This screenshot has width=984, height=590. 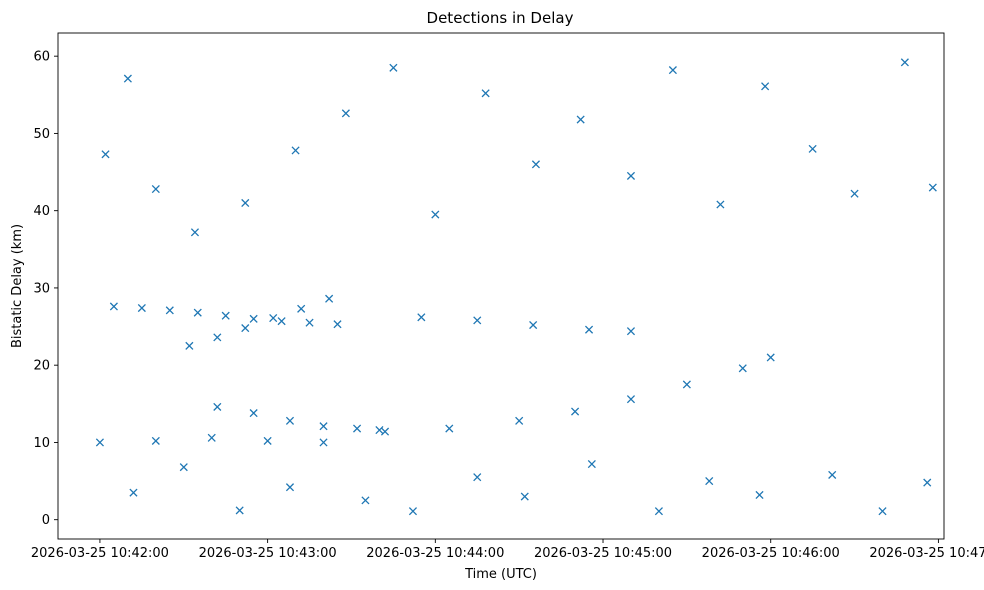 What do you see at coordinates (41, 366) in the screenshot?
I see `y-tick-label: 20` at bounding box center [41, 366].